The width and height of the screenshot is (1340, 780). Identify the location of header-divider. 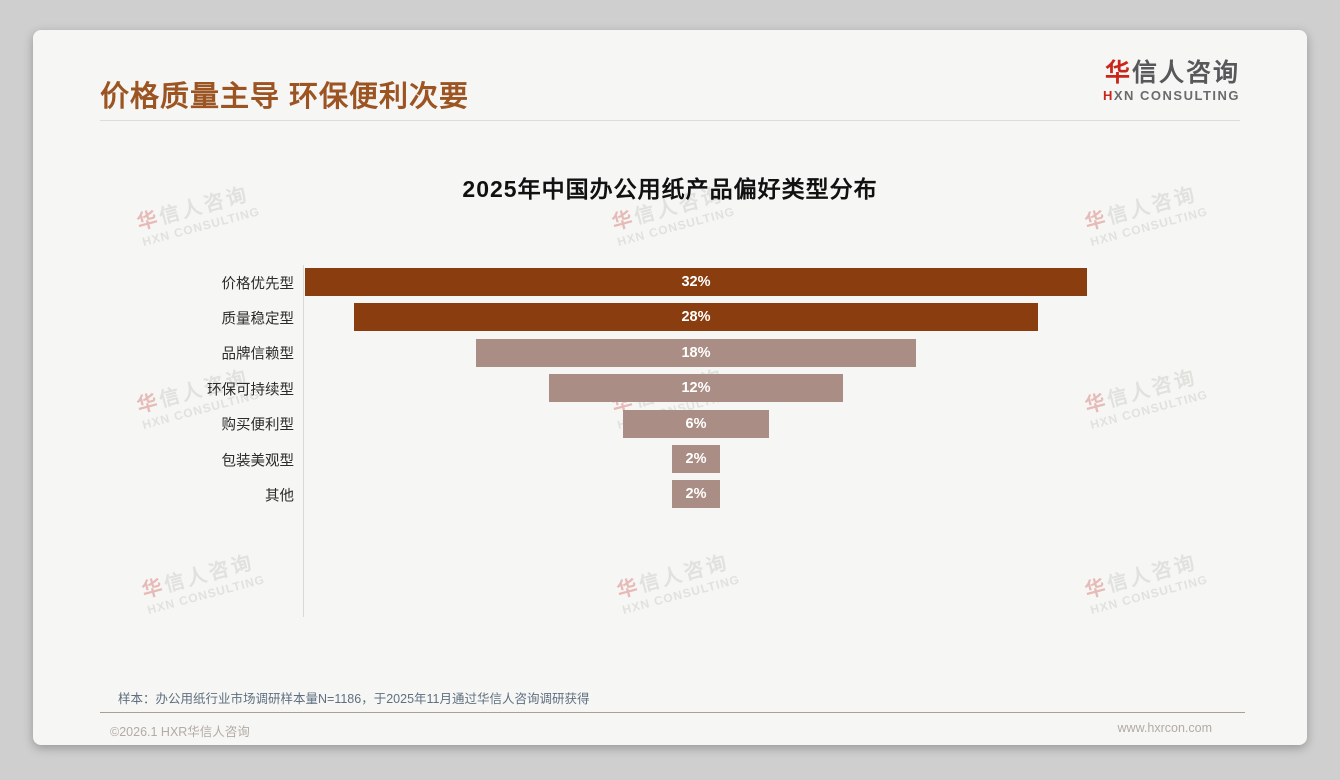
(670, 120).